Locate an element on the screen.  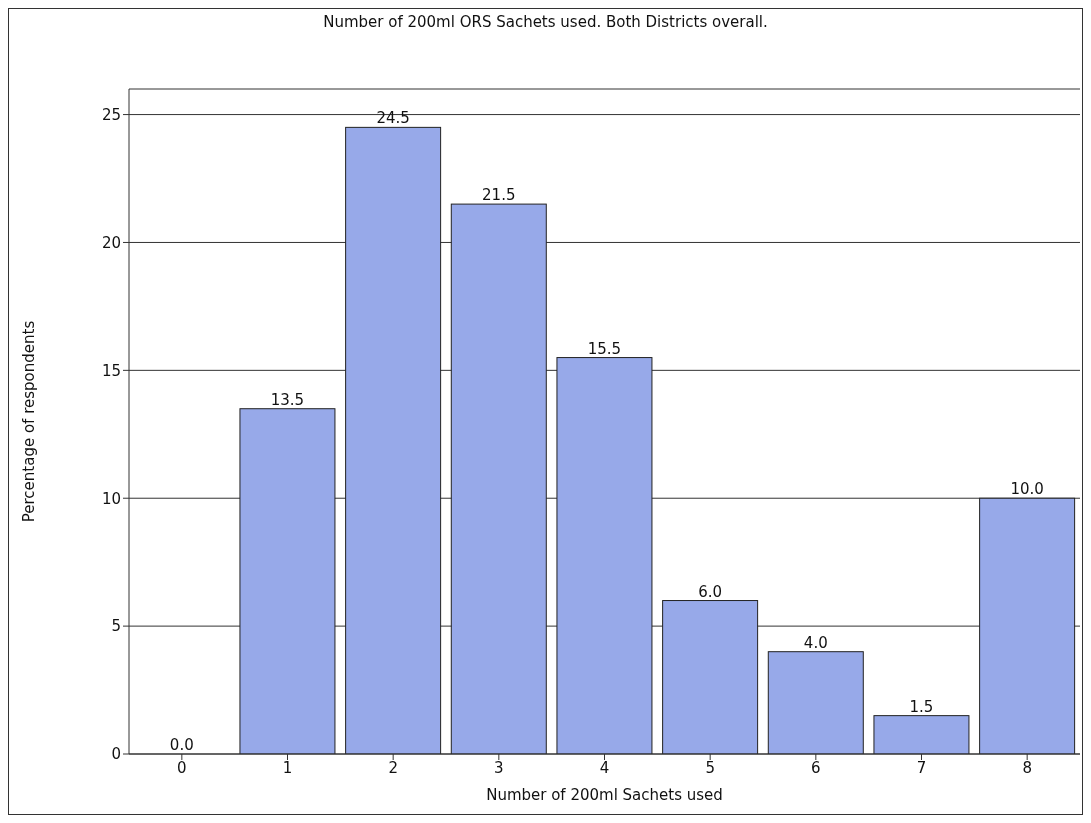
y-tick-label: 25 is located at coordinates (111, 114).